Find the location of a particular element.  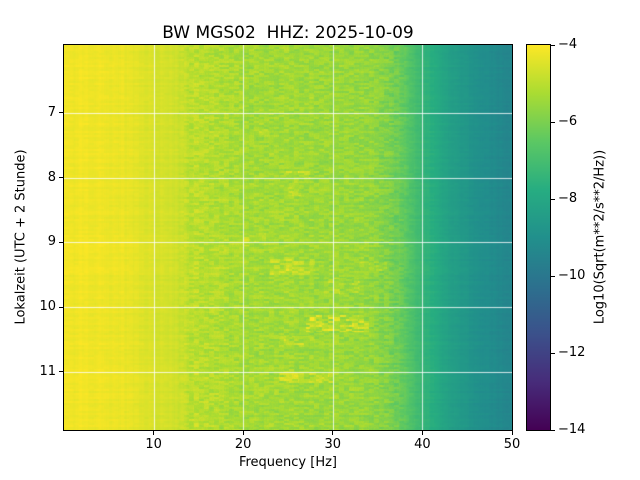

y-tick-label: 10 is located at coordinates (47, 307).